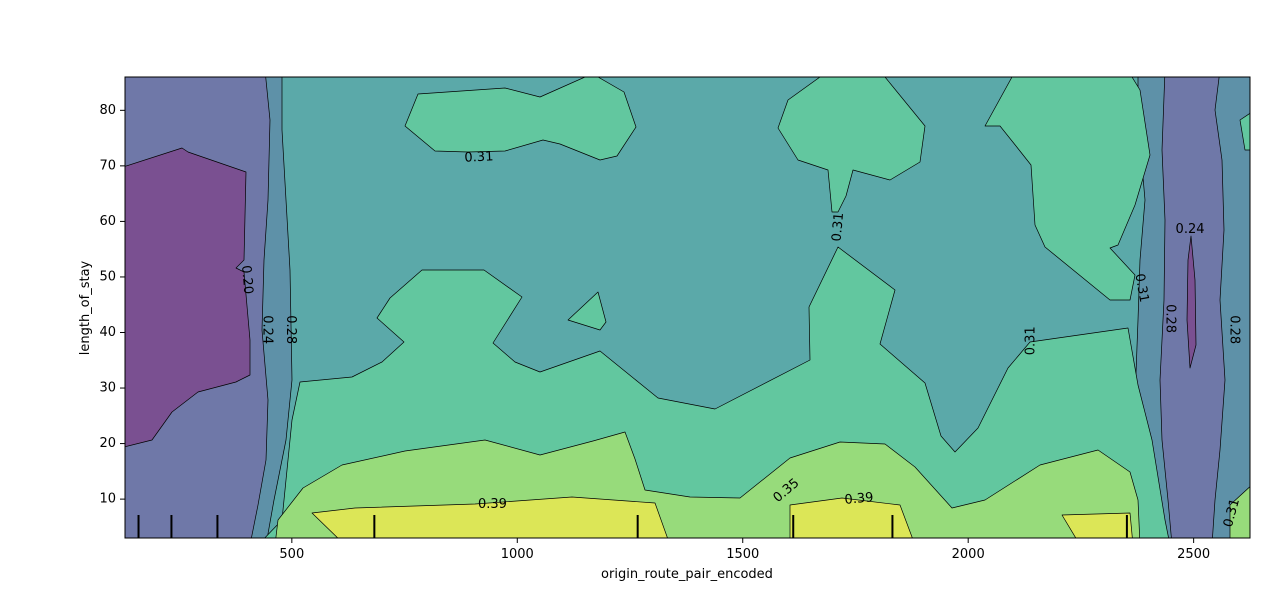 The image size is (1280, 612). What do you see at coordinates (112, 305) in the screenshot?
I see `y-axis: 10 20 30 40 50 60 70 80` at bounding box center [112, 305].